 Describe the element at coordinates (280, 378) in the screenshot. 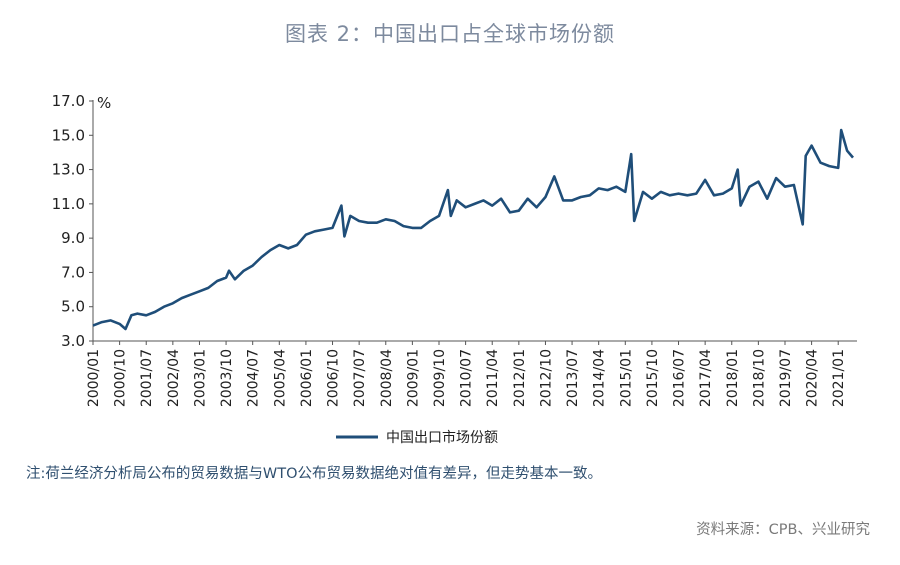

I see `x-tick-label: 2005/04` at that location.